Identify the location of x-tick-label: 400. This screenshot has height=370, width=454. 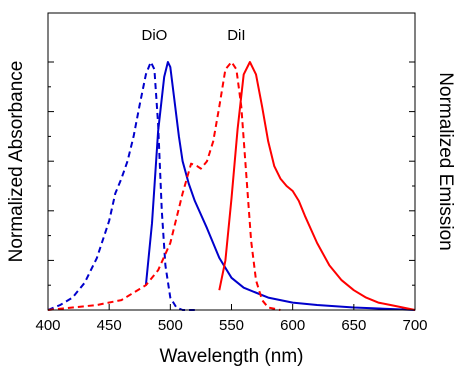
(47, 325).